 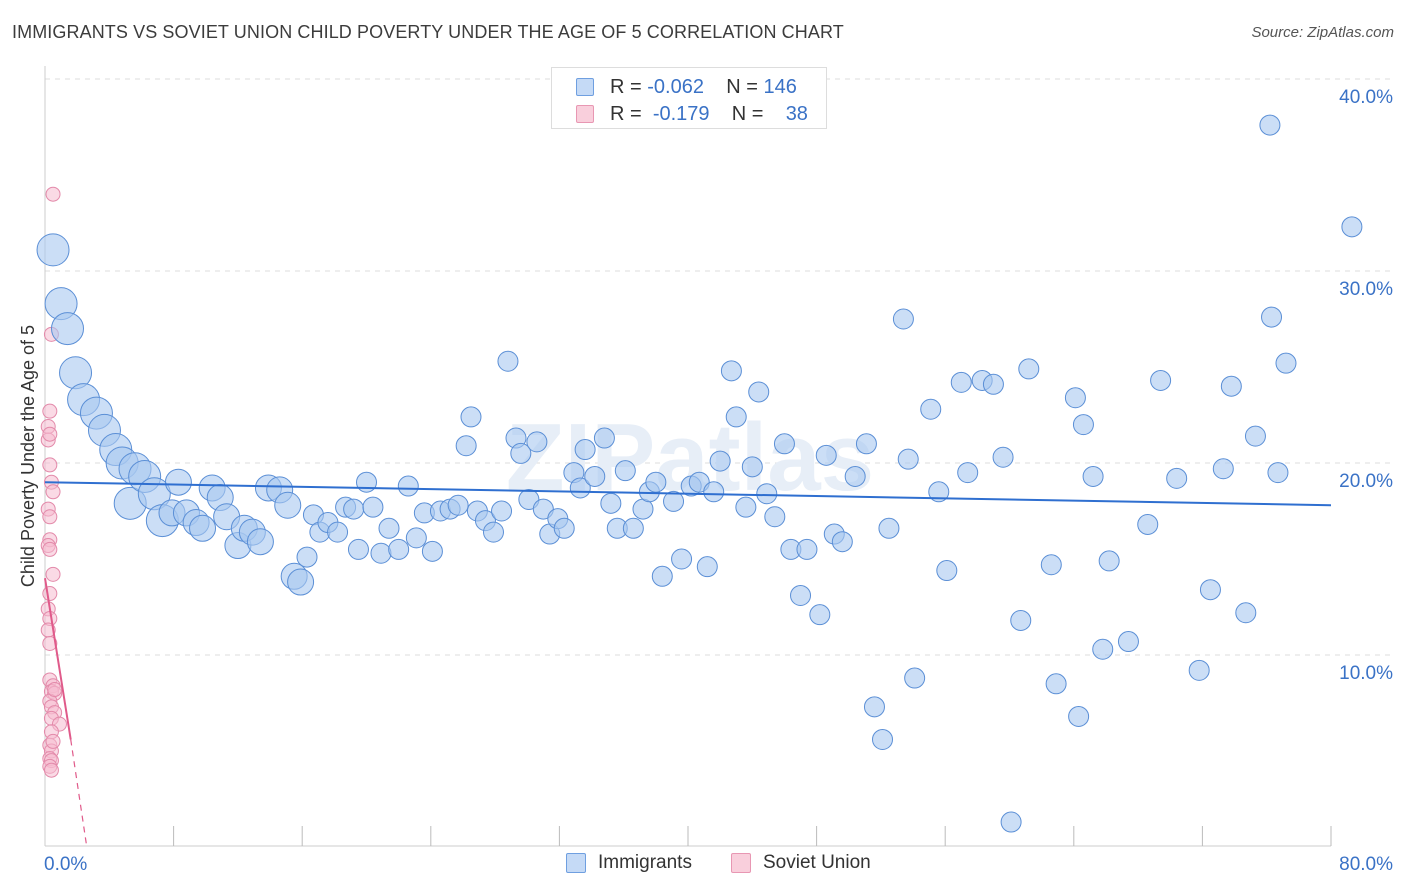 I want to click on series-legend: Immigrants Soviet Union, so click(x=703, y=865).